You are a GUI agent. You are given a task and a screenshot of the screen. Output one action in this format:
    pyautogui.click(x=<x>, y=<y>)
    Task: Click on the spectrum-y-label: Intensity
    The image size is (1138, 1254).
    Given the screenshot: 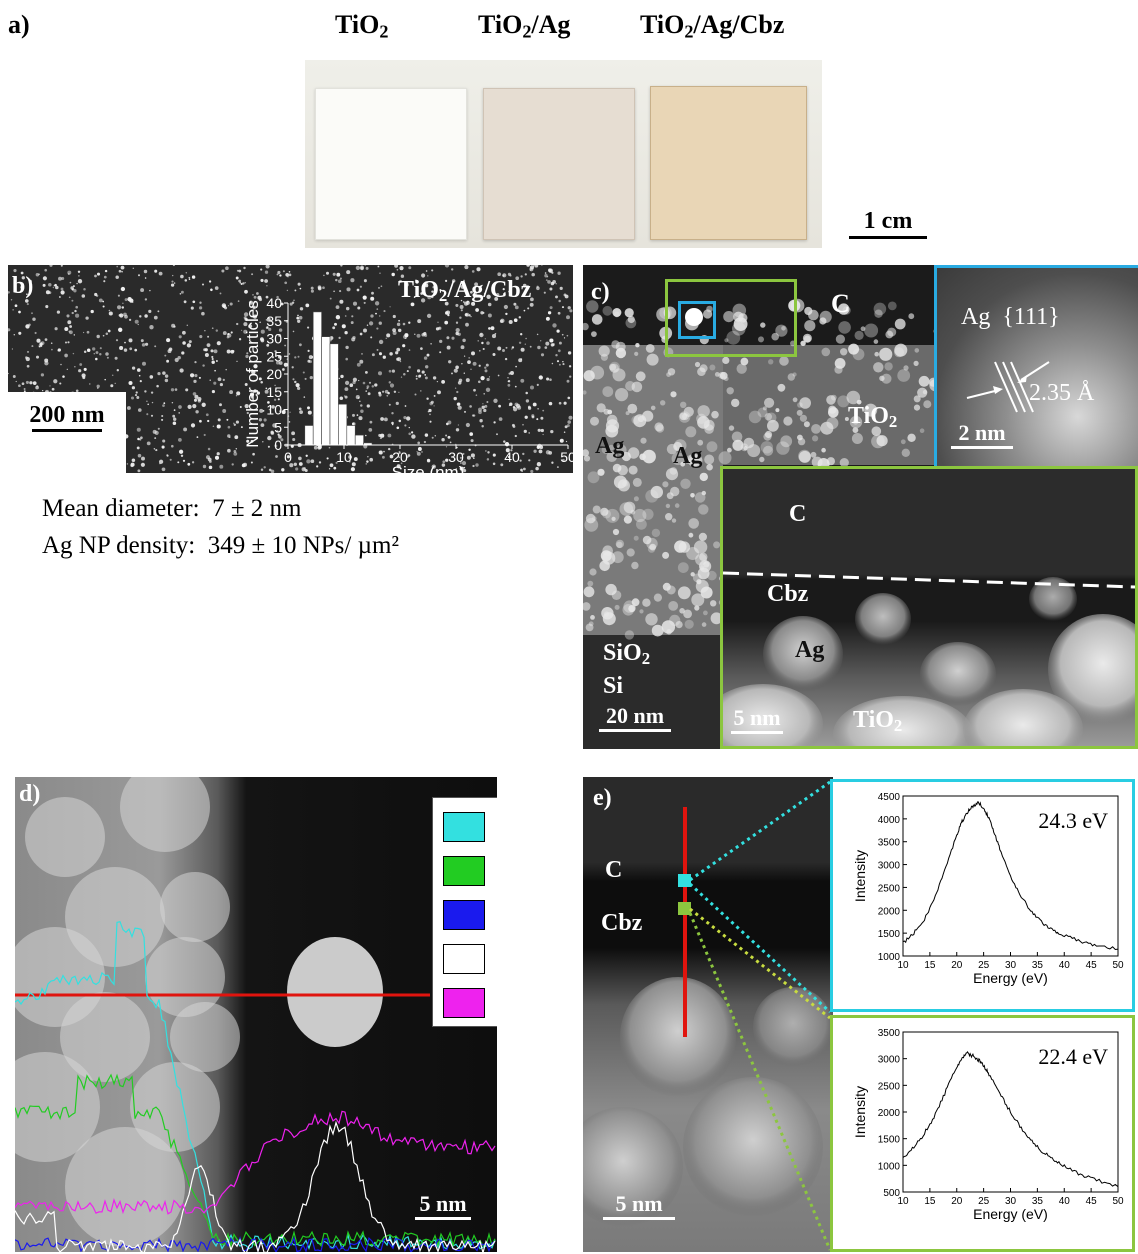 What is the action you would take?
    pyautogui.click(x=860, y=876)
    